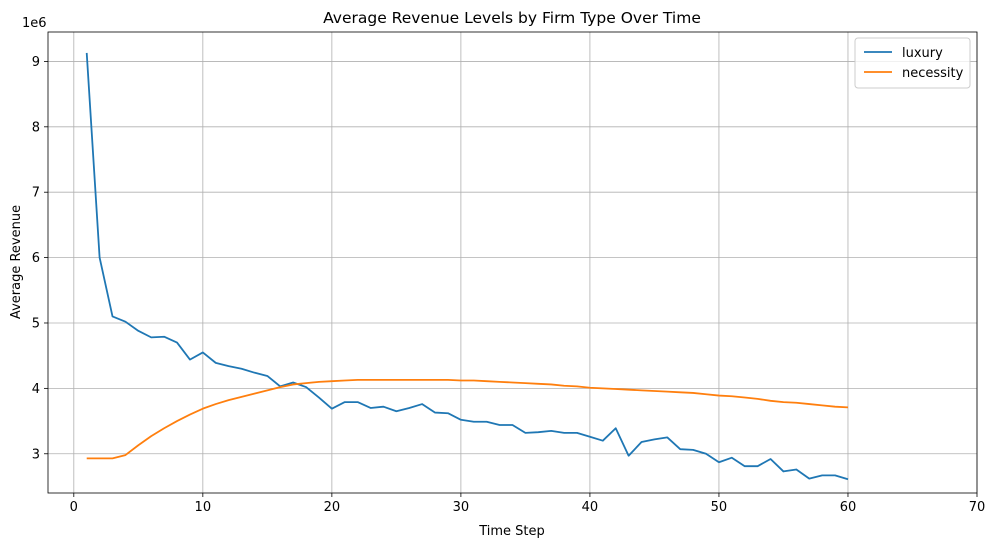 This screenshot has height=551, width=996. I want to click on y-tick-label: 5, so click(36, 323).